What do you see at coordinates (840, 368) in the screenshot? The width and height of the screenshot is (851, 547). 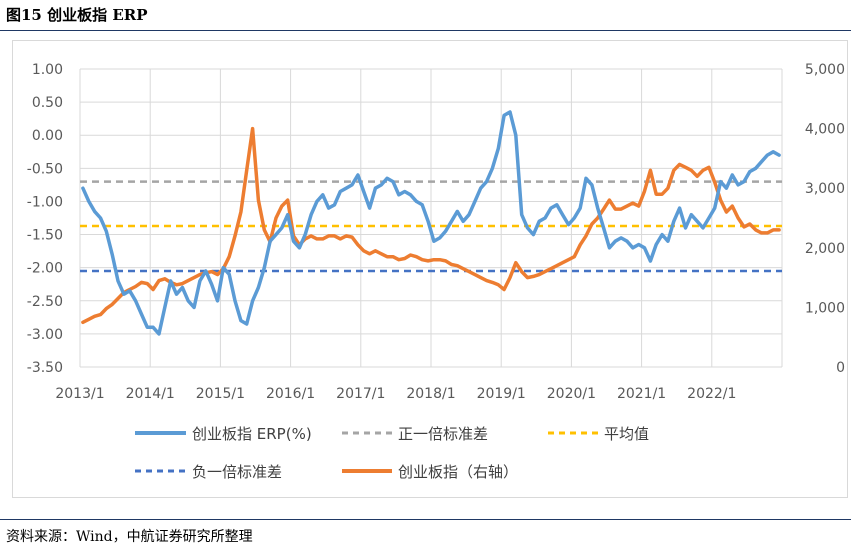 I see `y-right-tick-label: 0` at bounding box center [840, 368].